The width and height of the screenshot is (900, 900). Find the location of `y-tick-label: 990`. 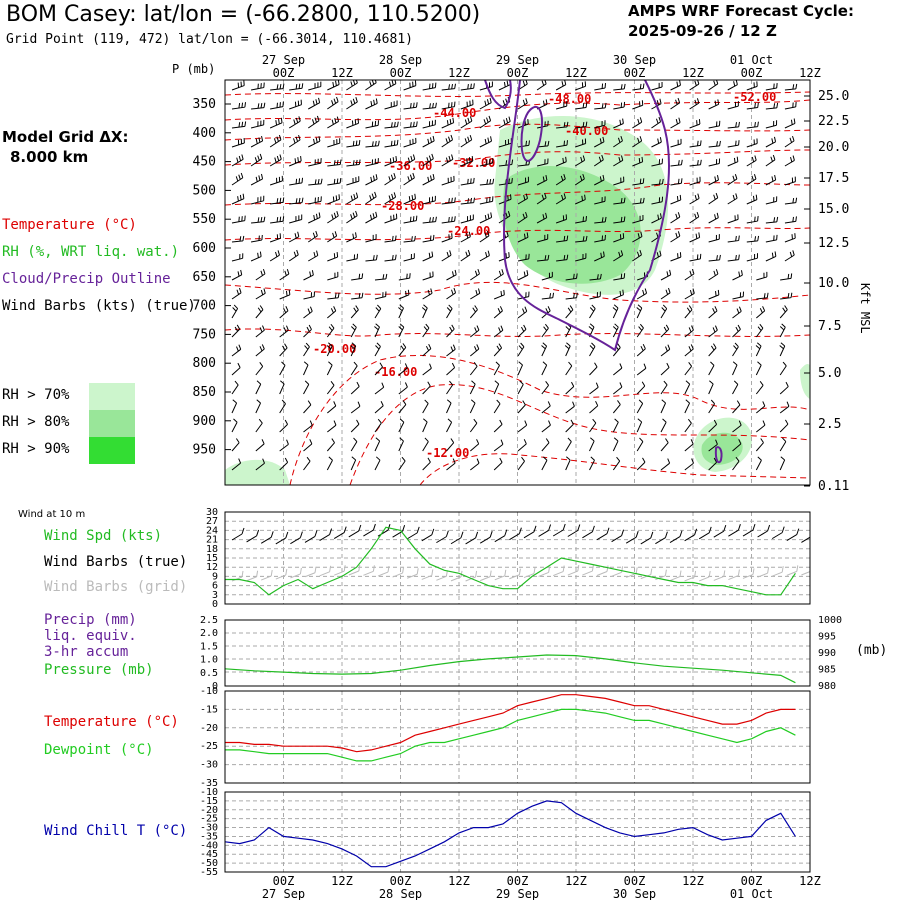

y-tick-label: 990 is located at coordinates (827, 653).